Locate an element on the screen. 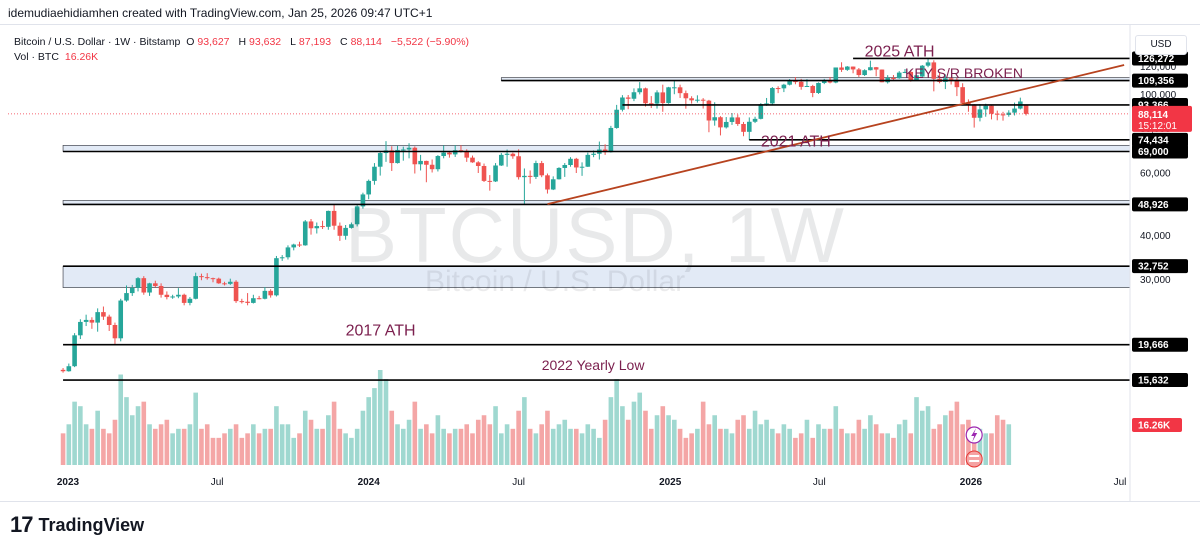 This screenshot has width=1200, height=549. x-tick-label: 2023 is located at coordinates (68, 482).